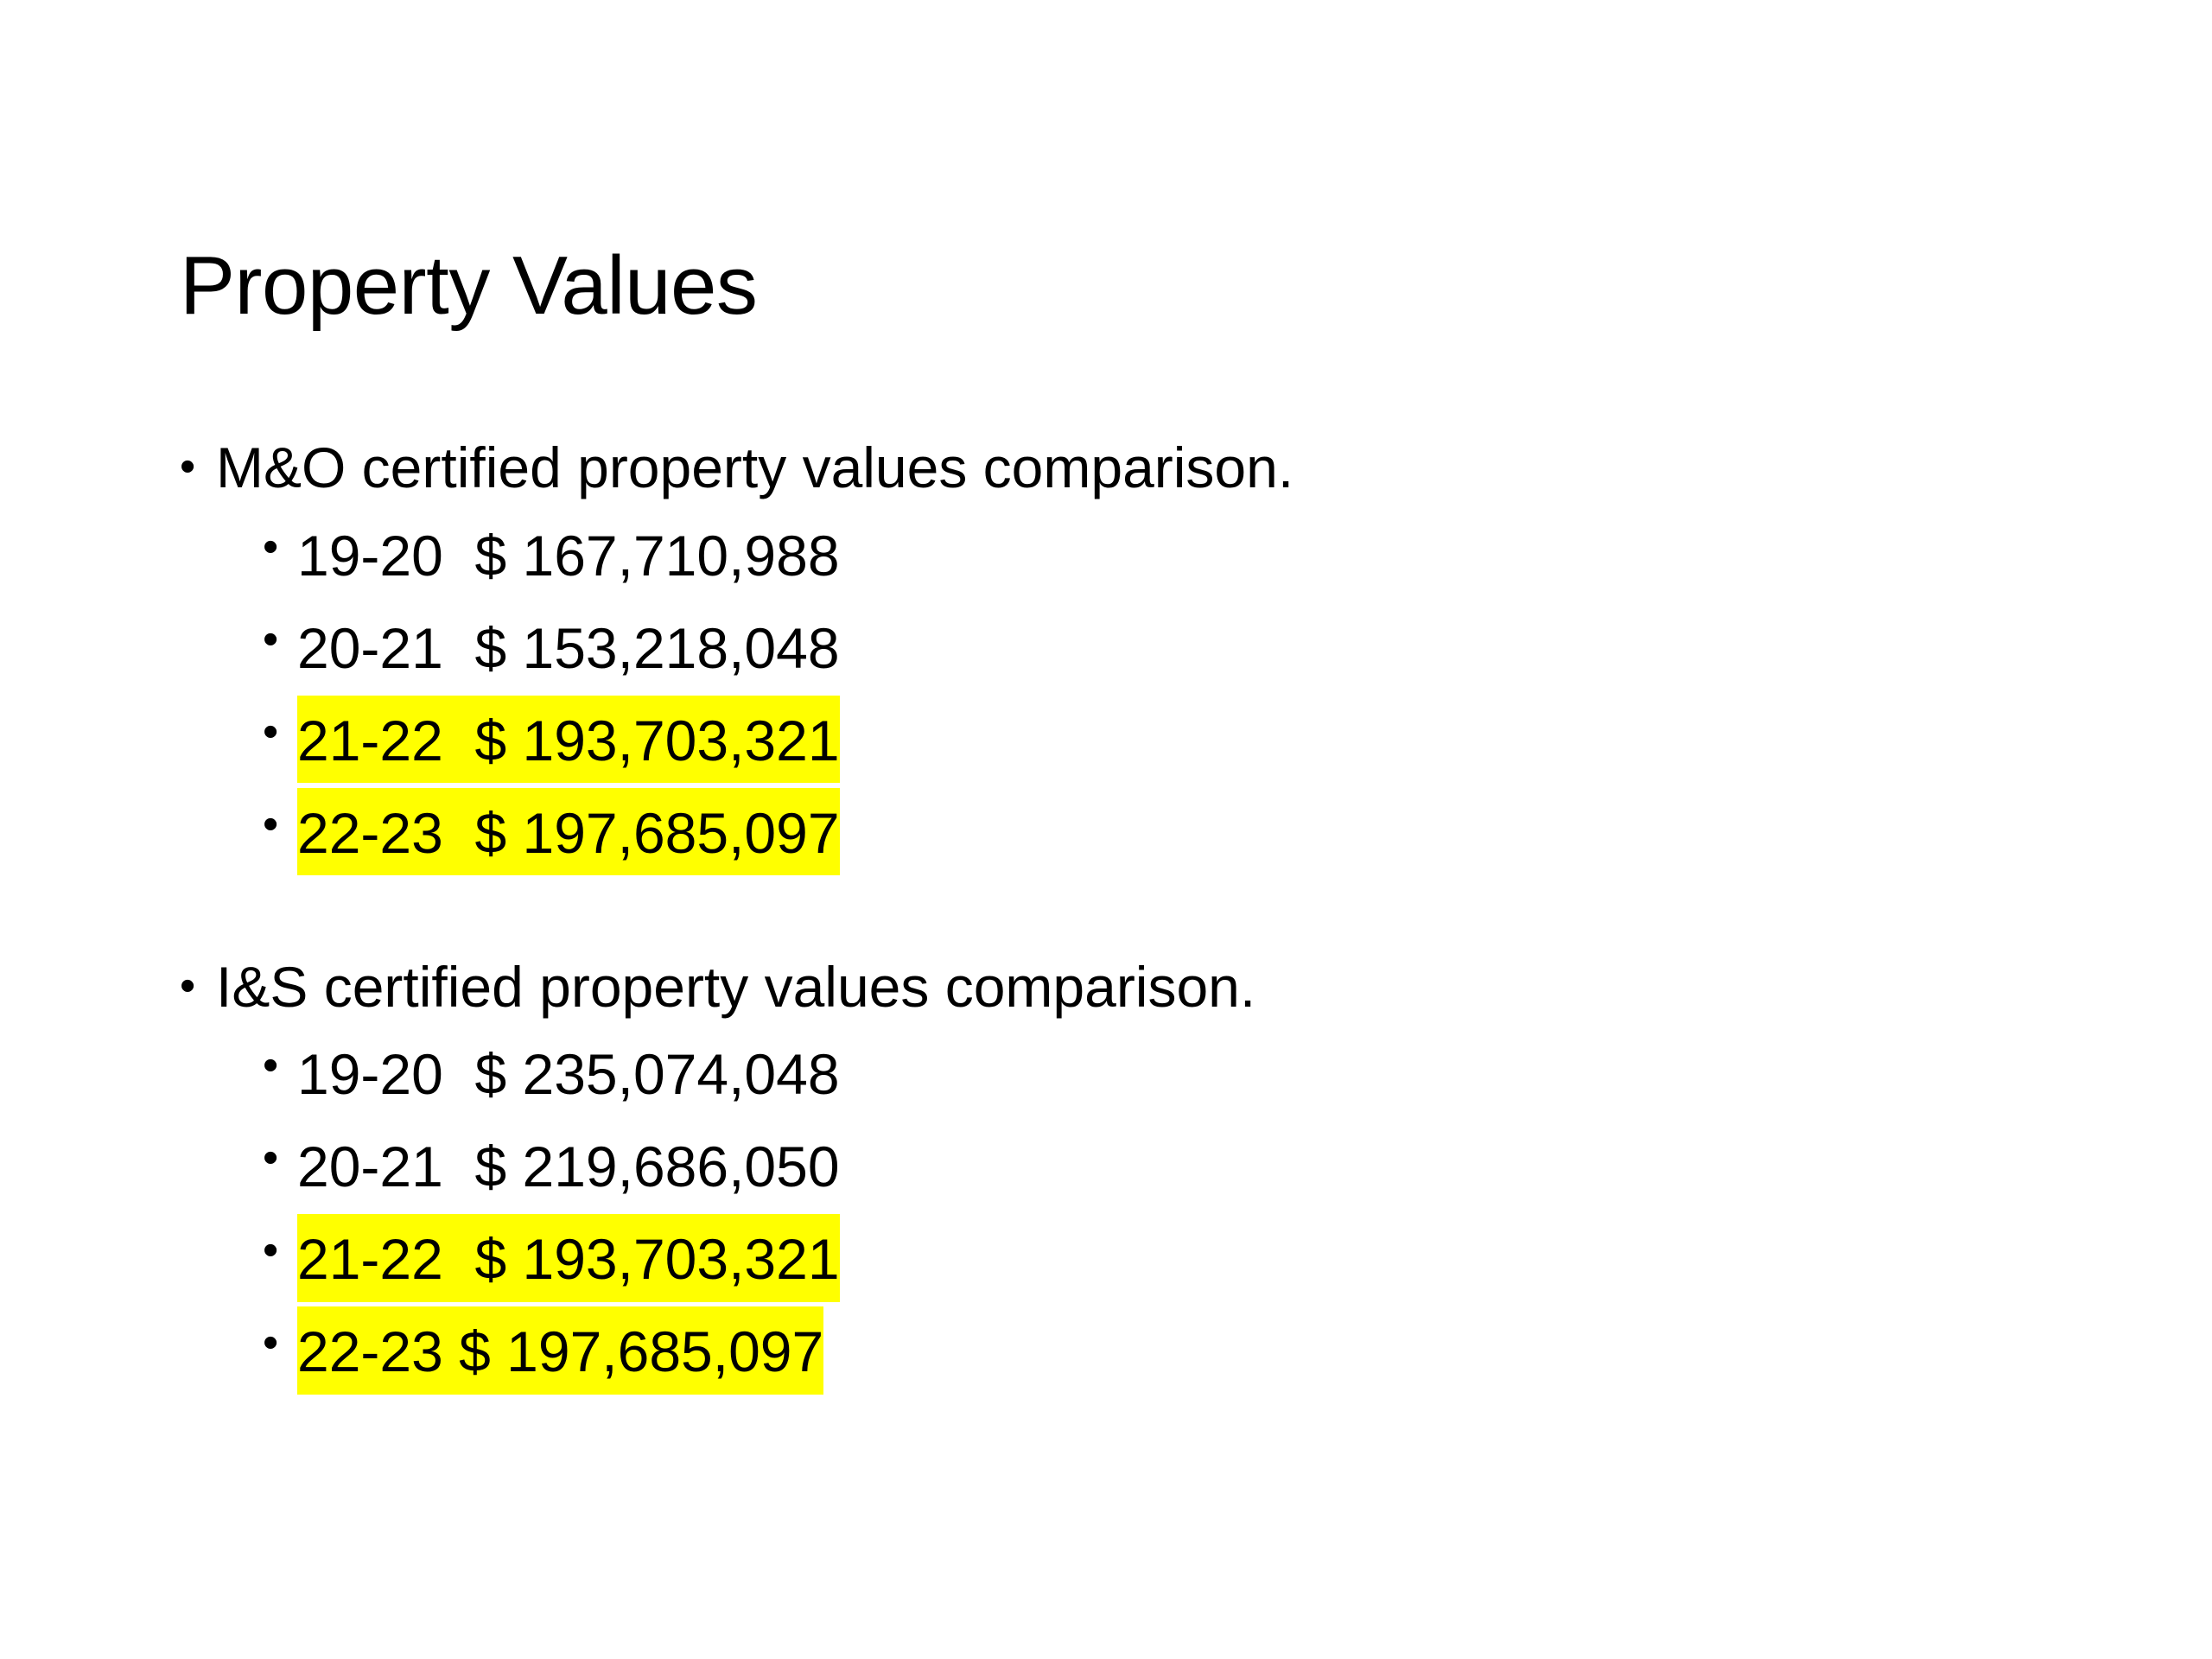 The height and width of the screenshot is (1659, 2212). What do you see at coordinates (1087, 1075) in the screenshot?
I see `list-item: • 19-20 $ 235,074,048` at bounding box center [1087, 1075].